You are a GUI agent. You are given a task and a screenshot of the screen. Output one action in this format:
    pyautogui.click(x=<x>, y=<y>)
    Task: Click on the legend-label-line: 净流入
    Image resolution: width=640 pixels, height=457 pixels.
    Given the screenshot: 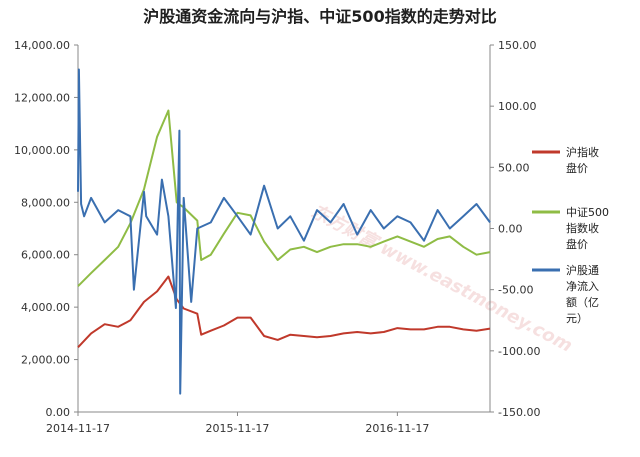 What is the action you would take?
    pyautogui.click(x=582, y=286)
    